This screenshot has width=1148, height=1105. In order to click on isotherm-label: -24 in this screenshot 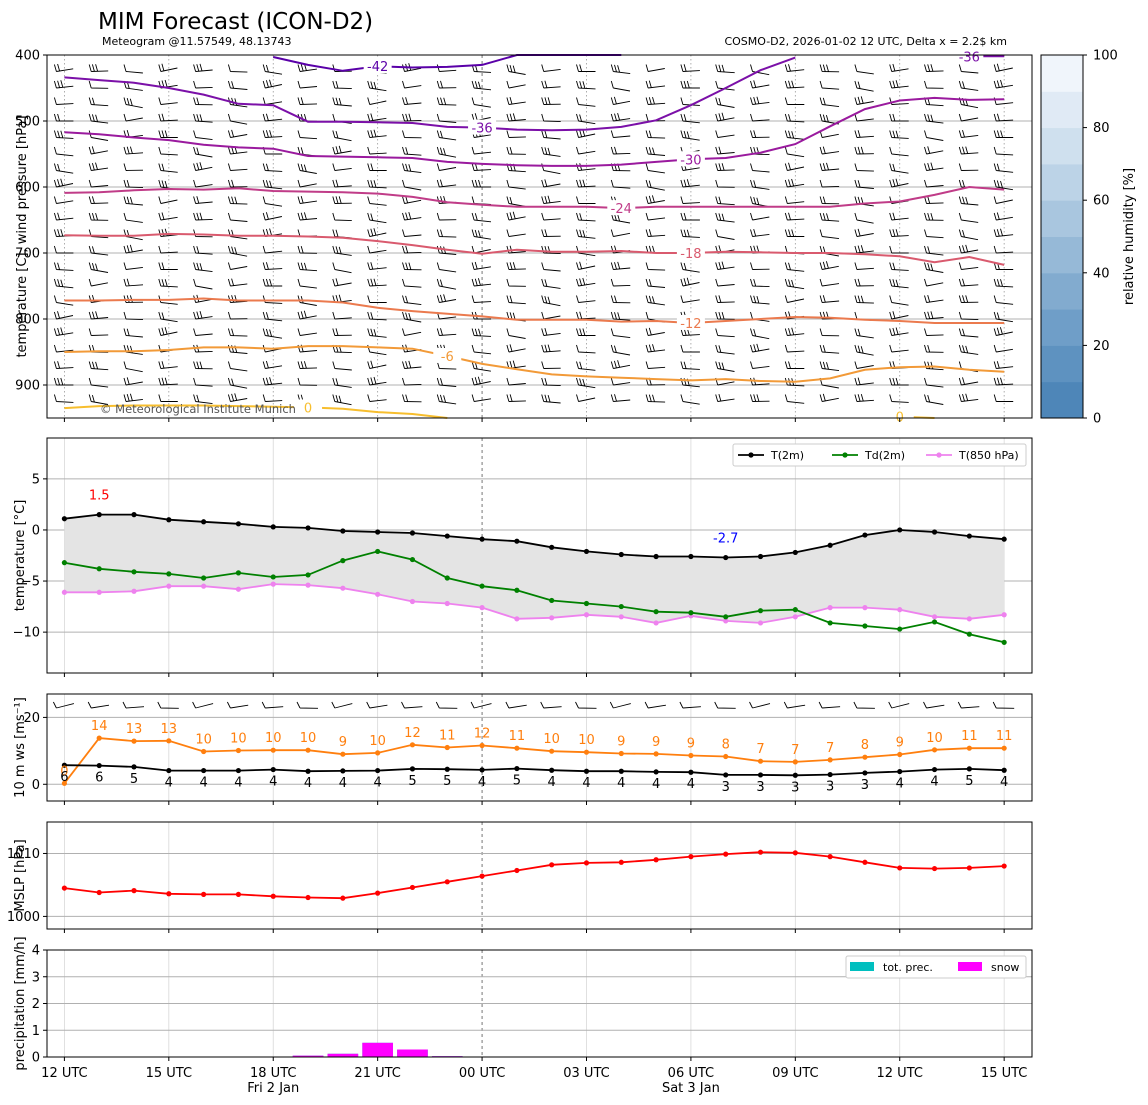, I will do `click(621, 209)`.